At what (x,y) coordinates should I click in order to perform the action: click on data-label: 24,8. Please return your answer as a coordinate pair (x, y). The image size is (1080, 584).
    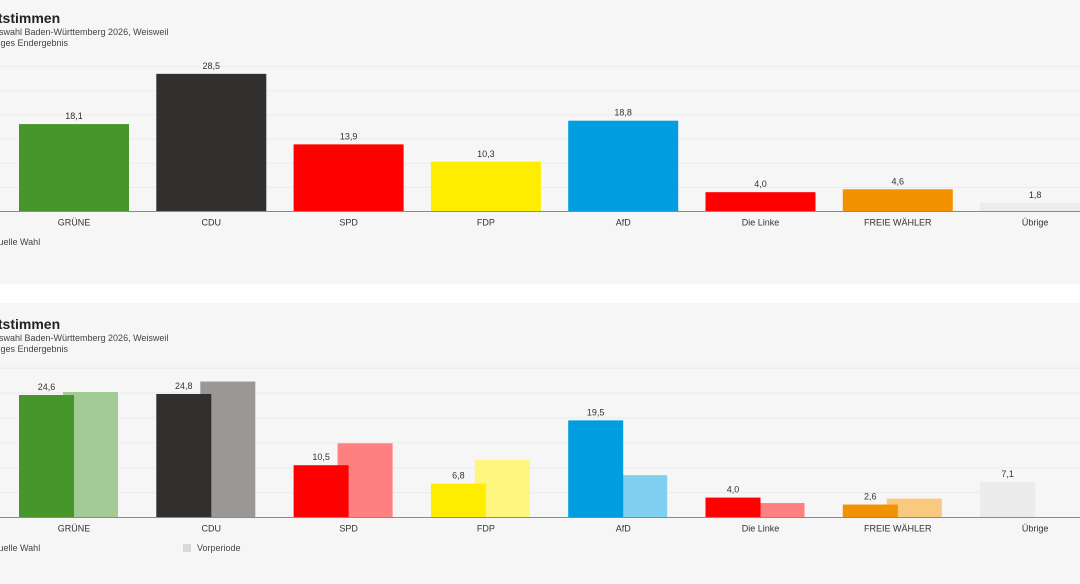
    Looking at the image, I should click on (184, 386).